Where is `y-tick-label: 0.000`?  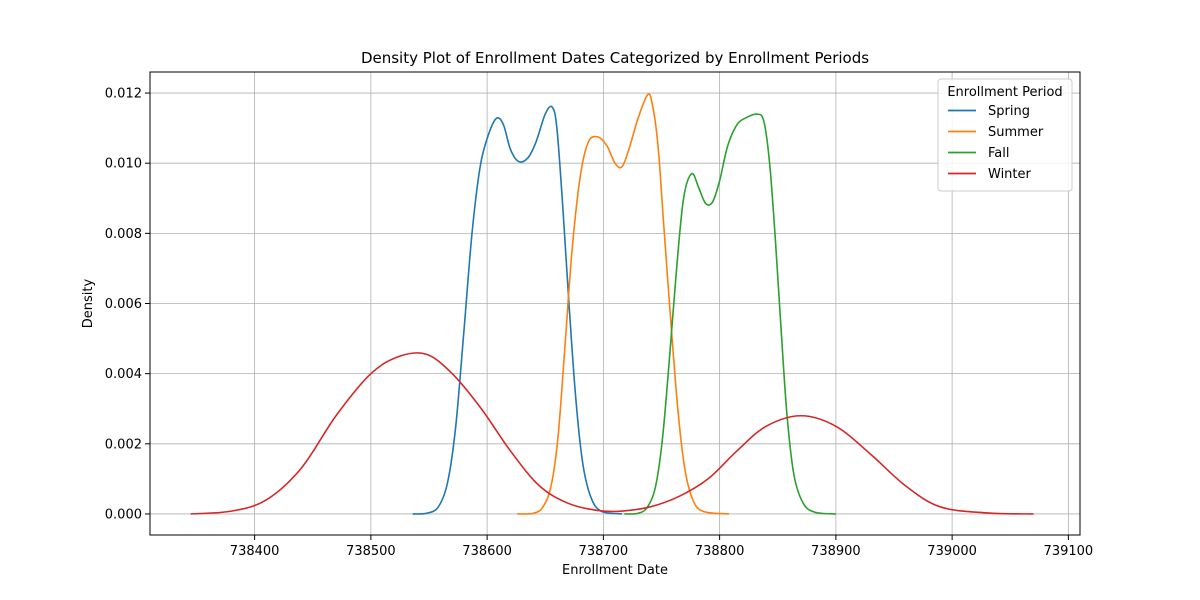
y-tick-label: 0.000 is located at coordinates (123, 514).